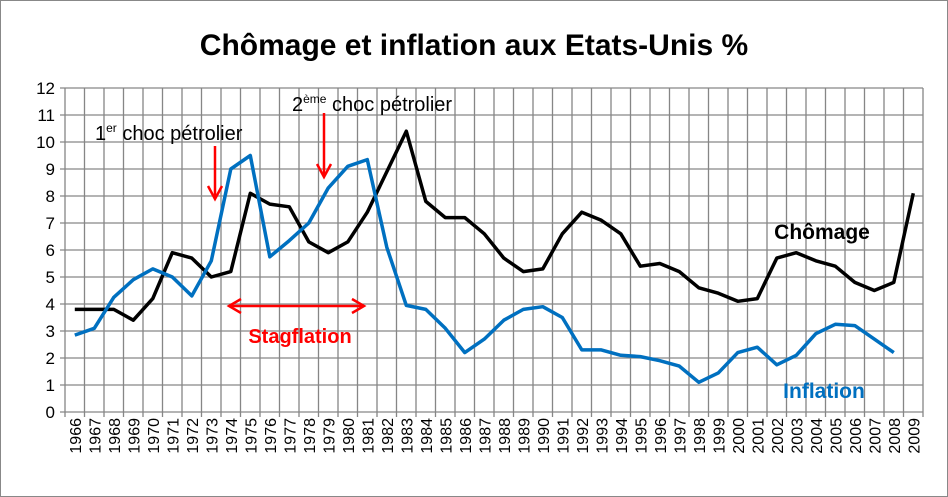 This screenshot has height=497, width=948. What do you see at coordinates (290, 436) in the screenshot?
I see `x-tick-label: 1977` at bounding box center [290, 436].